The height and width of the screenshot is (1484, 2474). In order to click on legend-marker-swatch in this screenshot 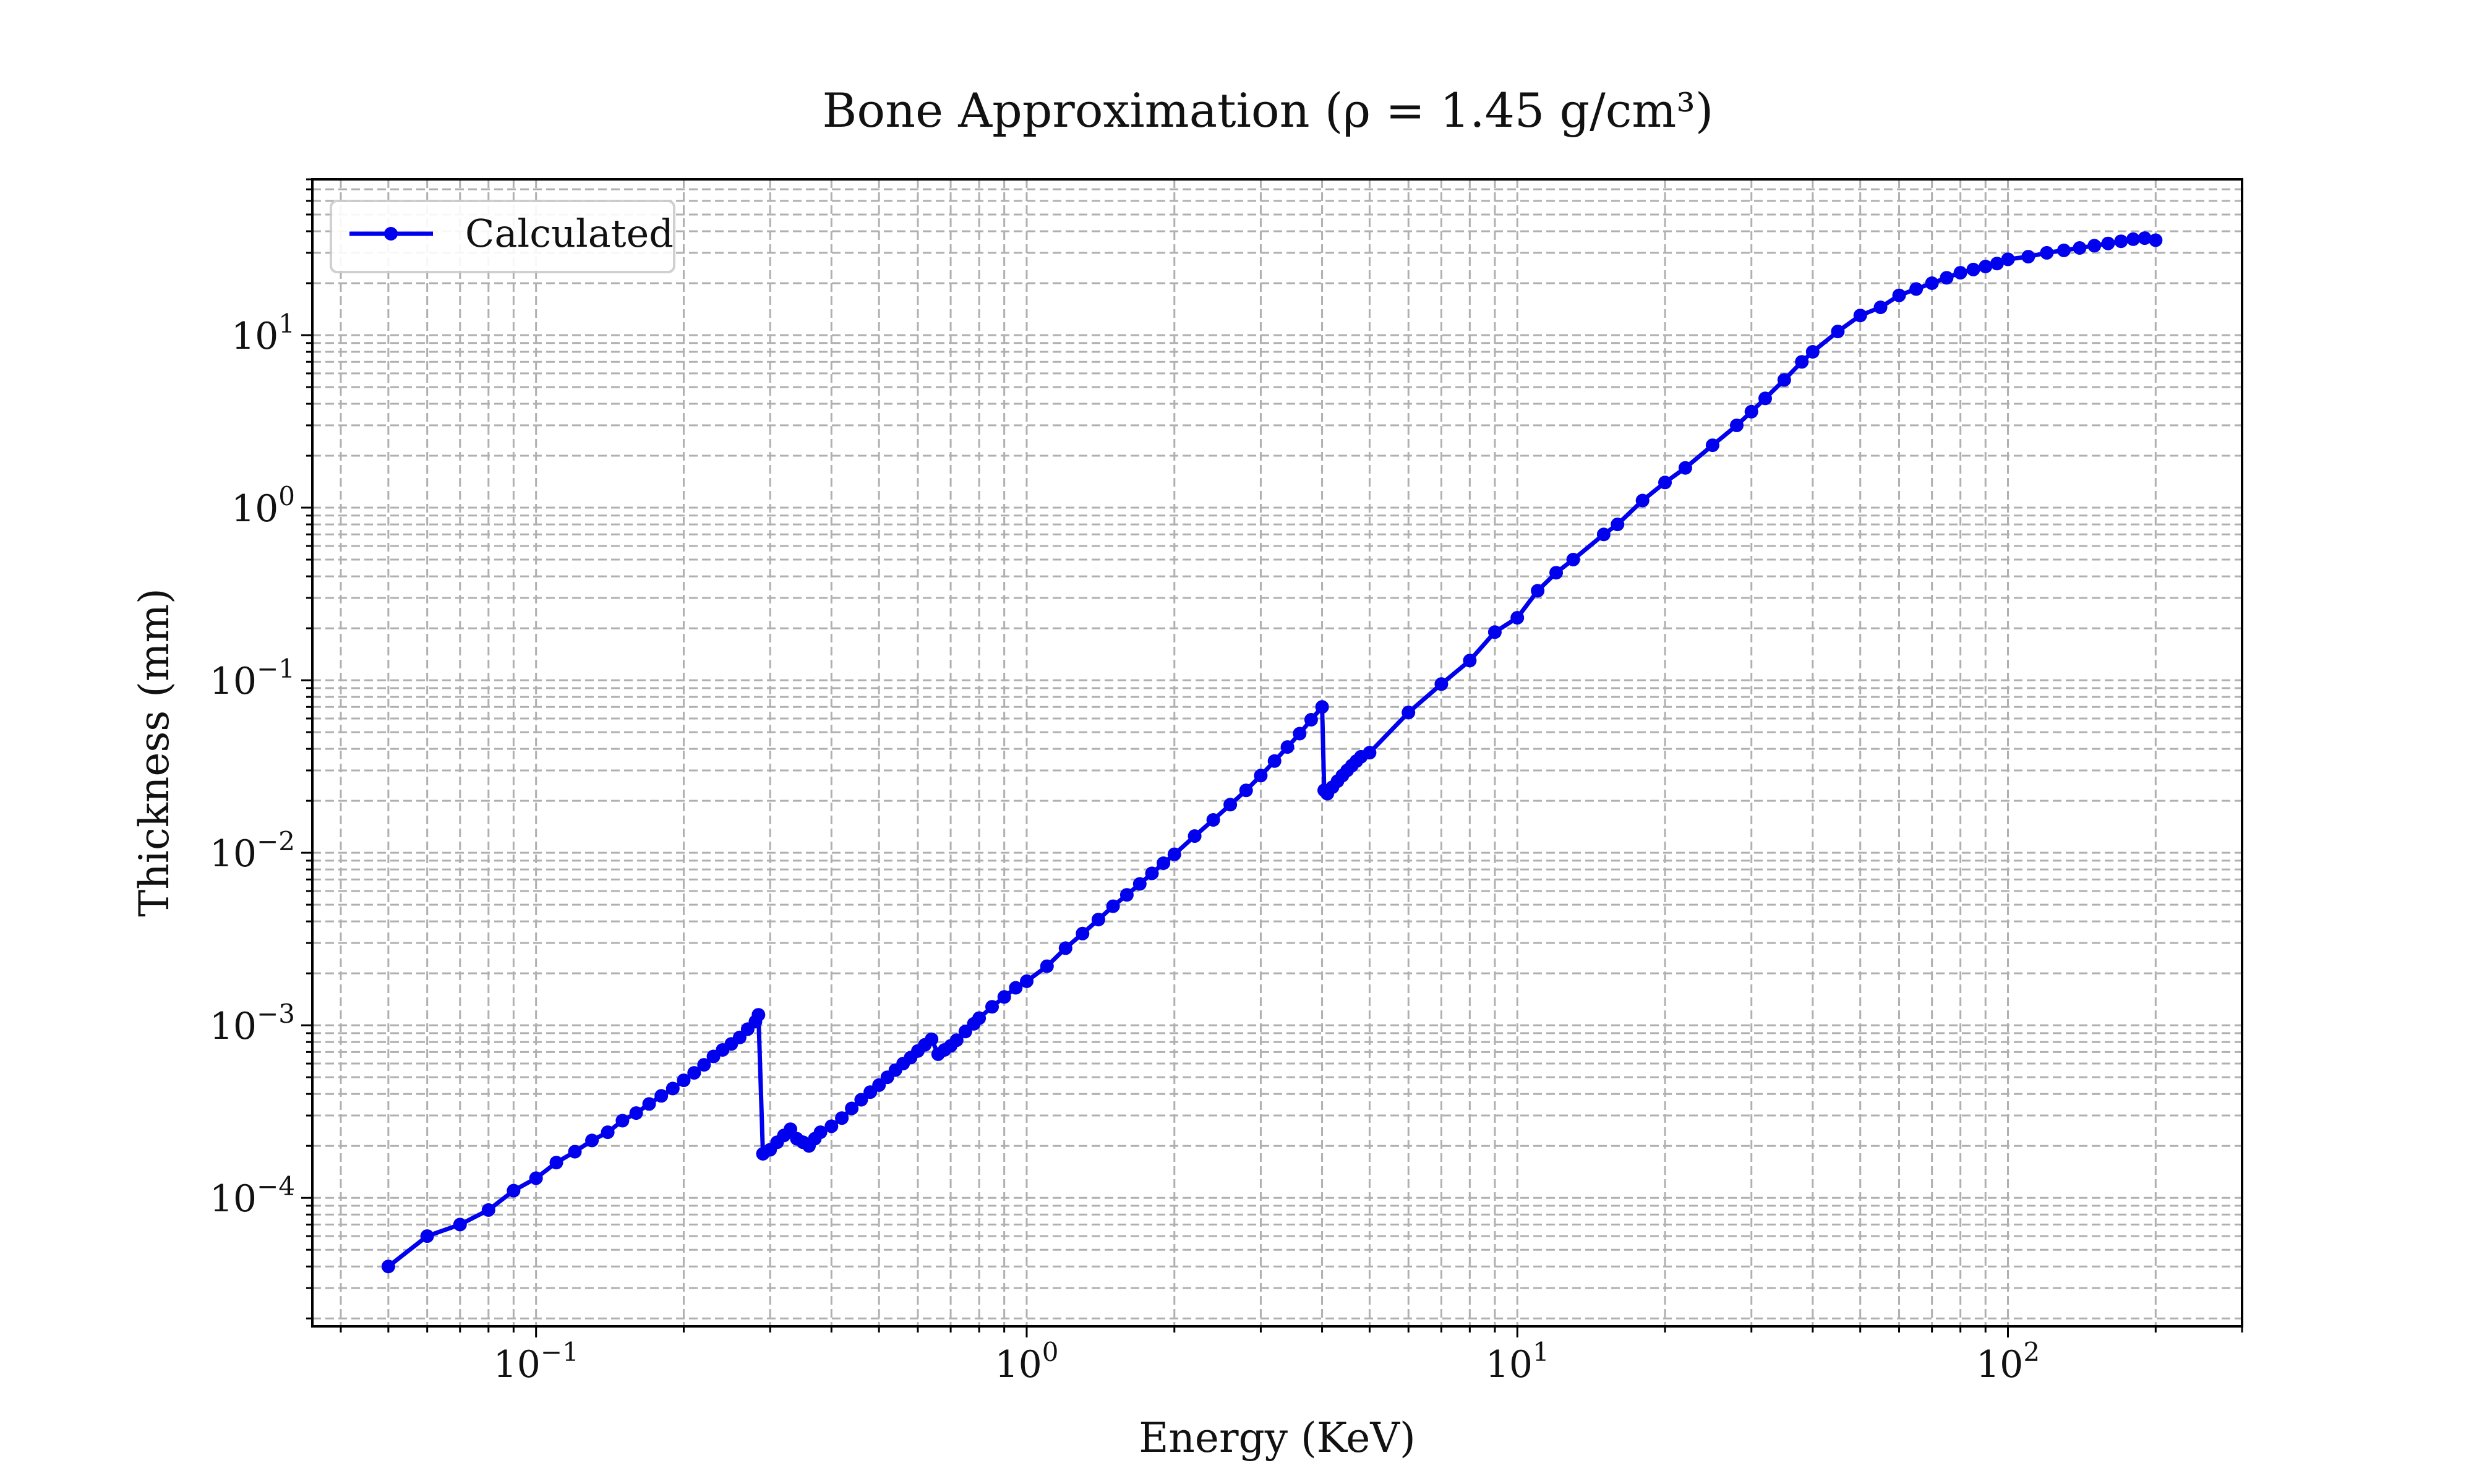, I will do `click(391, 234)`.